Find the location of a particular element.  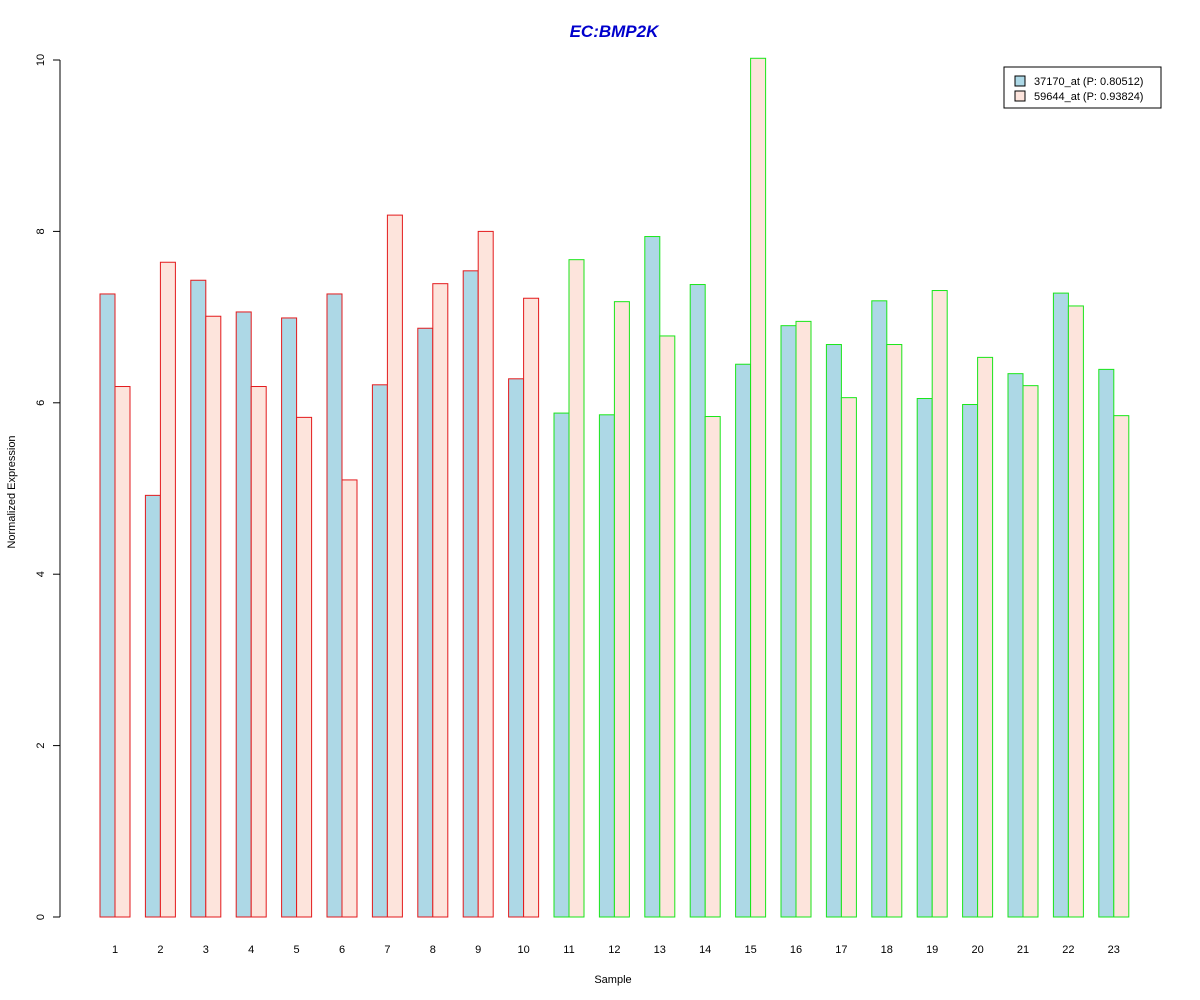

x-tick-label: 13 is located at coordinates (660, 950).